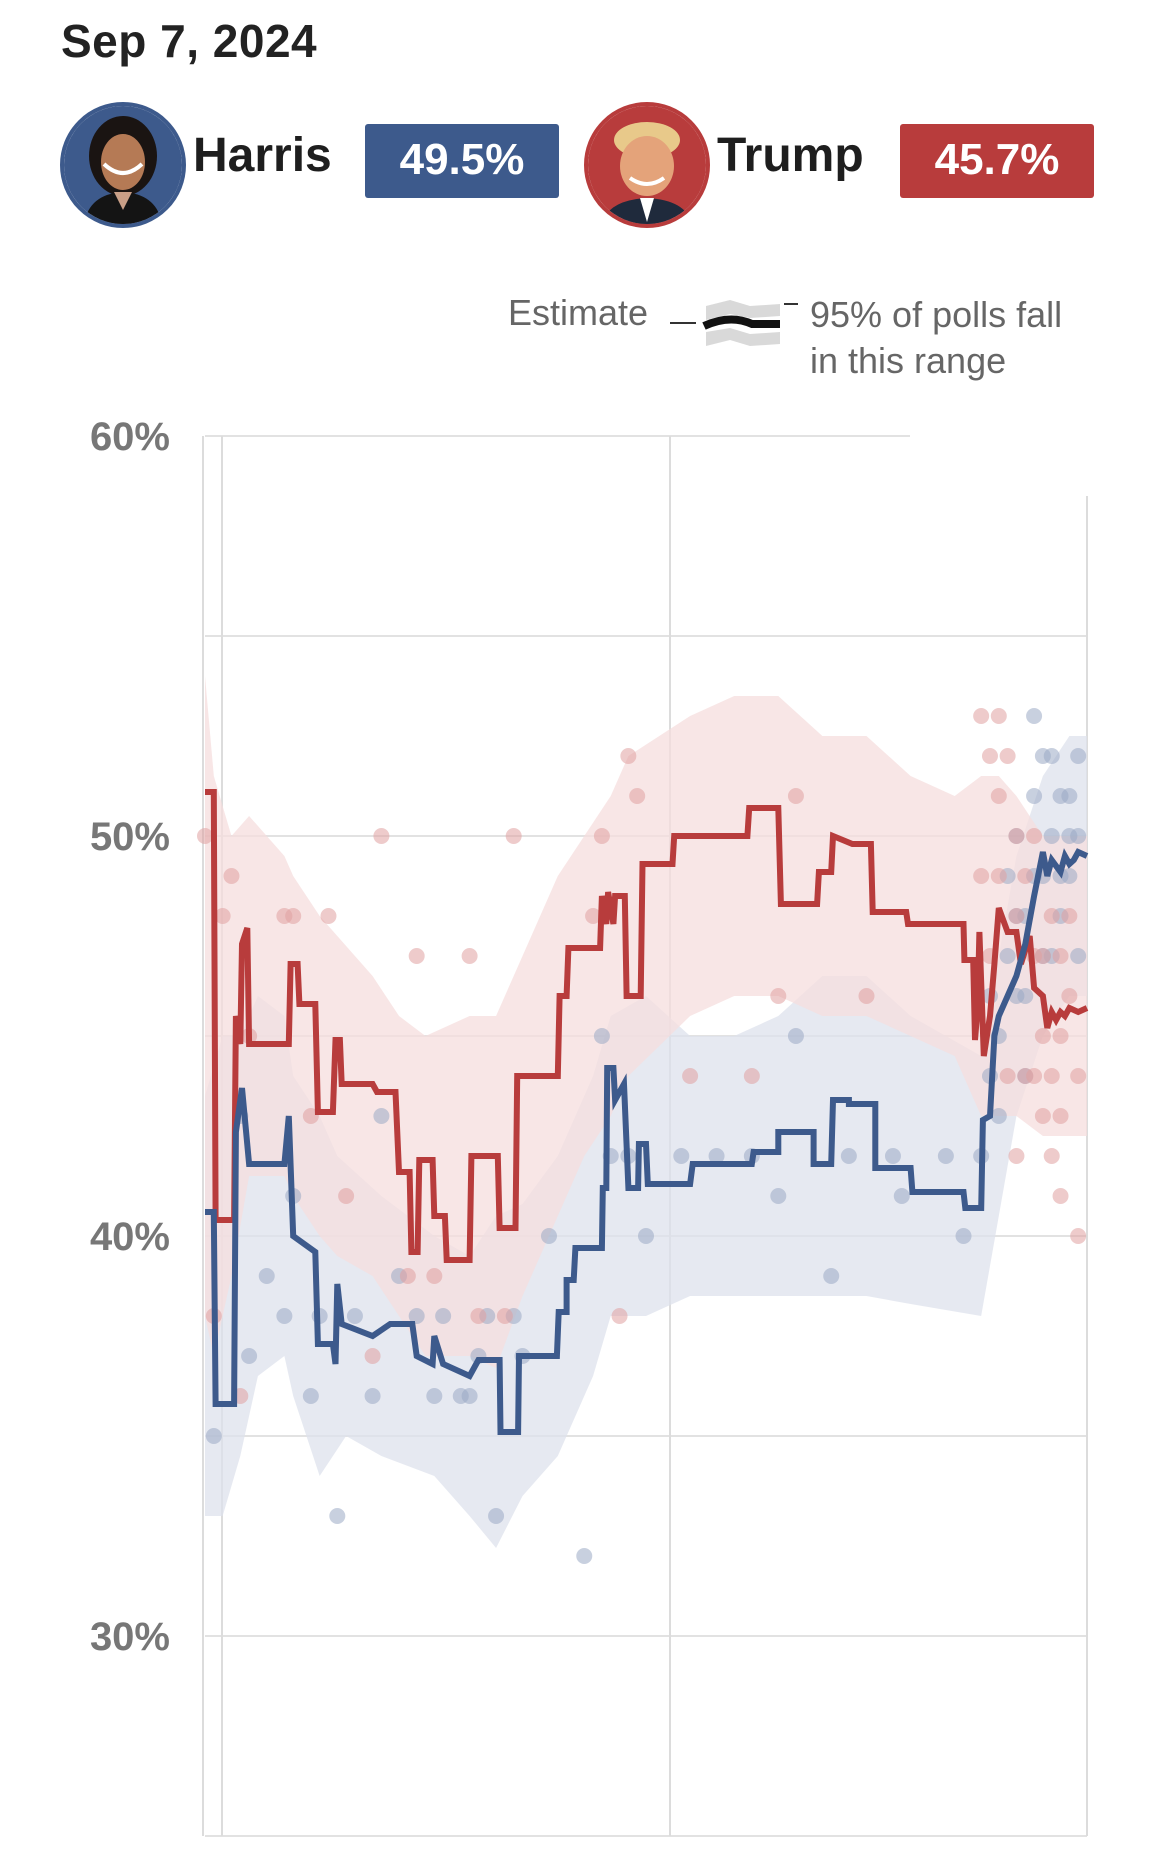  I want to click on legend-range-label: 95% of polls fall in this range, so click(936, 338).